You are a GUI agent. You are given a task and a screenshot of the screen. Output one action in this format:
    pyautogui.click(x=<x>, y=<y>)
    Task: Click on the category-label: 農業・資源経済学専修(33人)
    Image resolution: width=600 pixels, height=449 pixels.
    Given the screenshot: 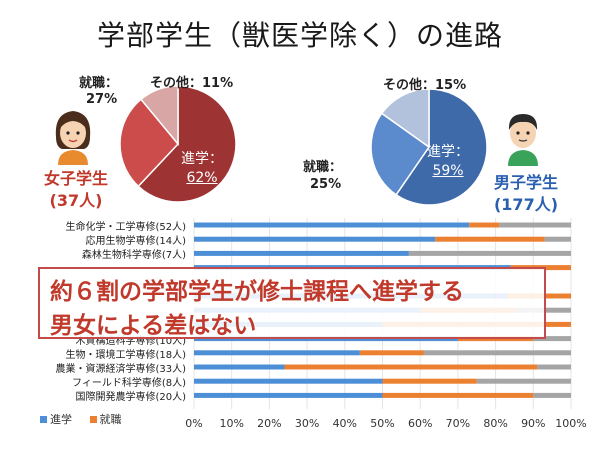 What is the action you would take?
    pyautogui.click(x=120, y=369)
    